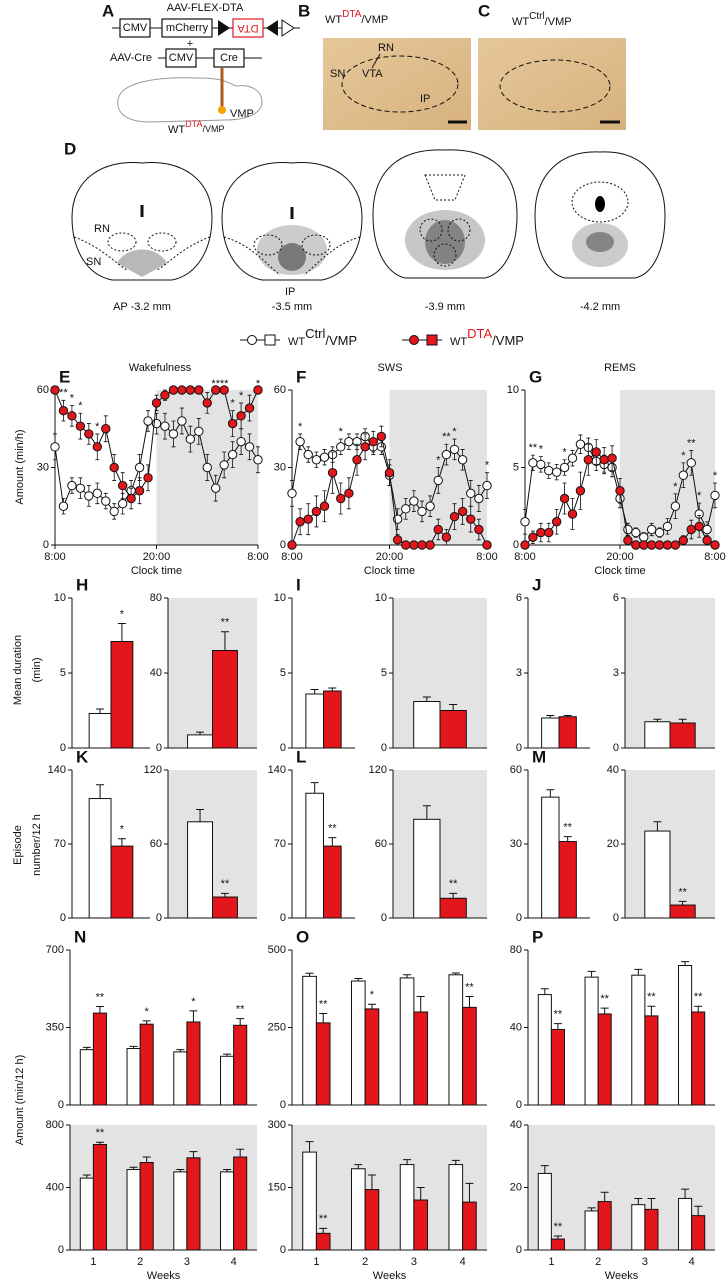 The width and height of the screenshot is (728, 1280). Describe the element at coordinates (70, 148) in the screenshot. I see `panel-label: D` at that location.